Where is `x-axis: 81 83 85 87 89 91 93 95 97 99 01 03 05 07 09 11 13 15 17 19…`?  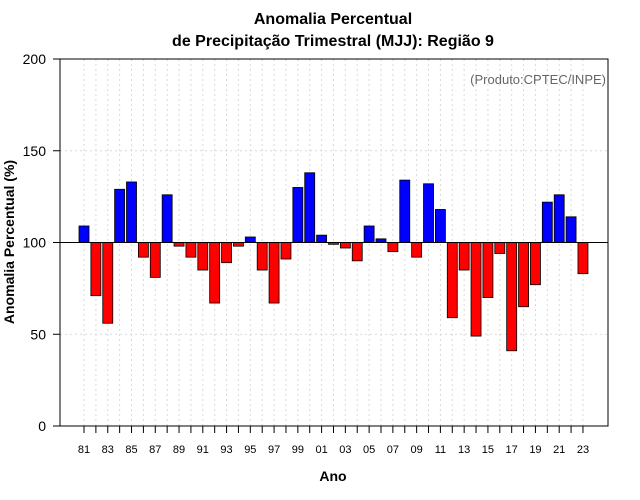
x-axis: 81 83 85 87 89 91 93 95 97 99 01 03 05 07 09 11 13 15 17 19… is located at coordinates (333, 441).